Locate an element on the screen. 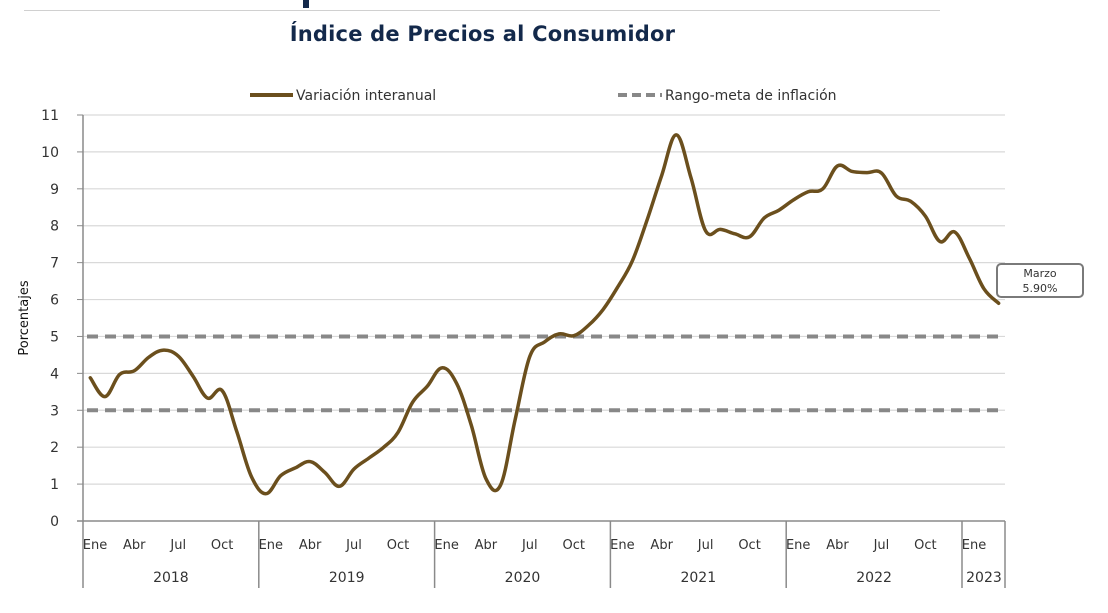 This screenshot has width=1108, height=613. y-tick-labels: 0 1 2 3 4 5 6 7 8 9 10 11 is located at coordinates (50, 319).